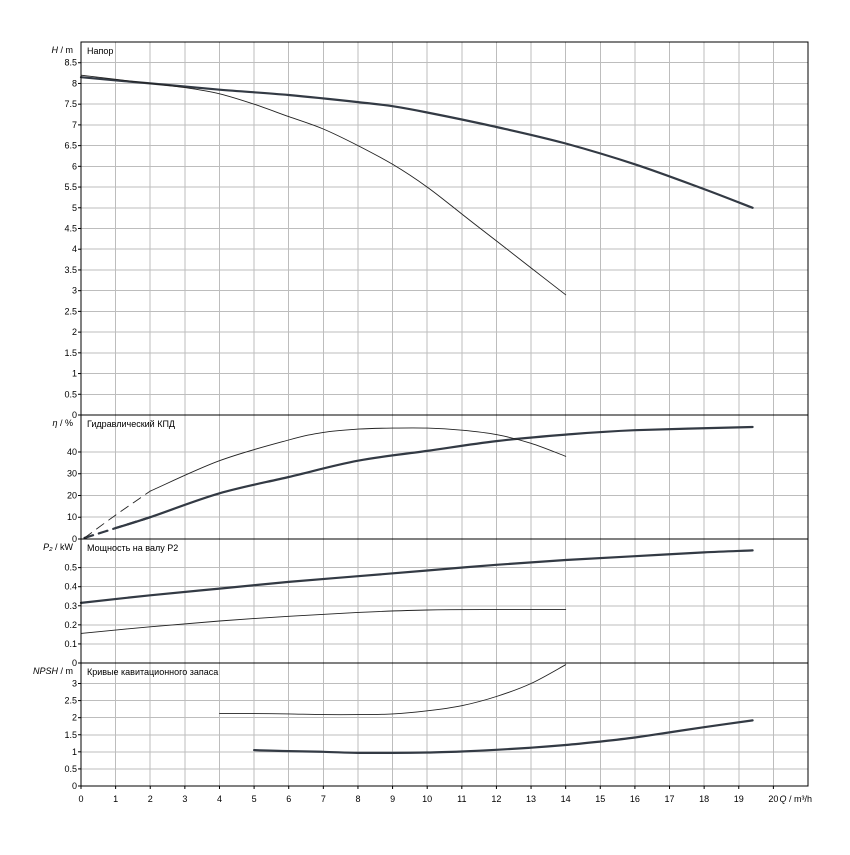 This screenshot has height=855, width=850. I want to click on x-tick-label: 1, so click(115, 799).